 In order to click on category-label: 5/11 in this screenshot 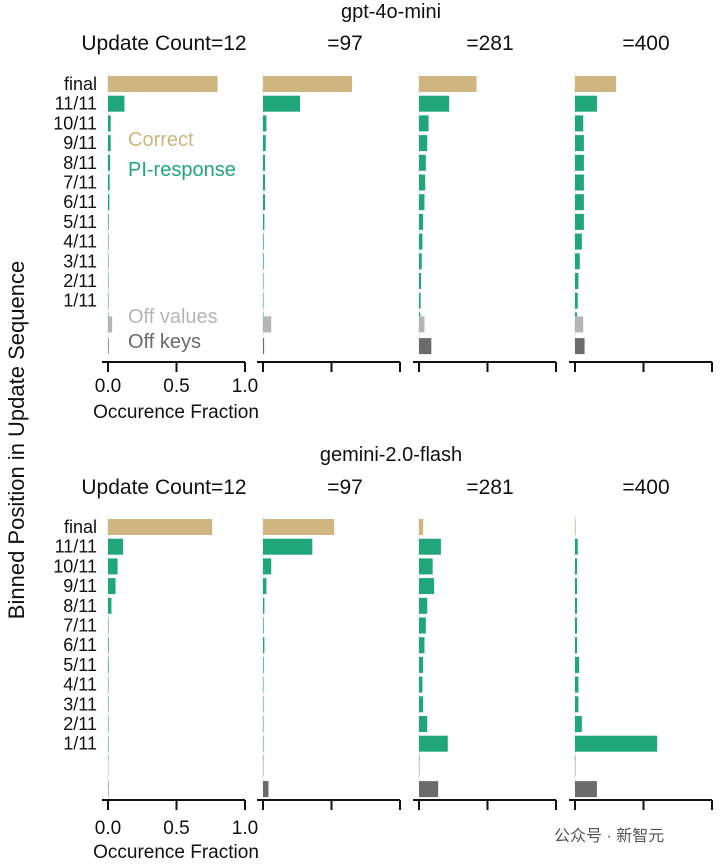, I will do `click(80, 222)`.